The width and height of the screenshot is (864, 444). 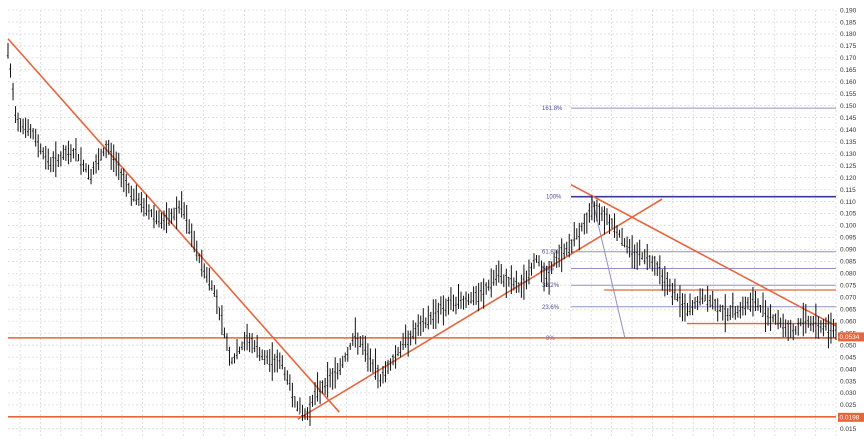 What do you see at coordinates (848, 250) in the screenshot?
I see `y-tick-label: 0.090` at bounding box center [848, 250].